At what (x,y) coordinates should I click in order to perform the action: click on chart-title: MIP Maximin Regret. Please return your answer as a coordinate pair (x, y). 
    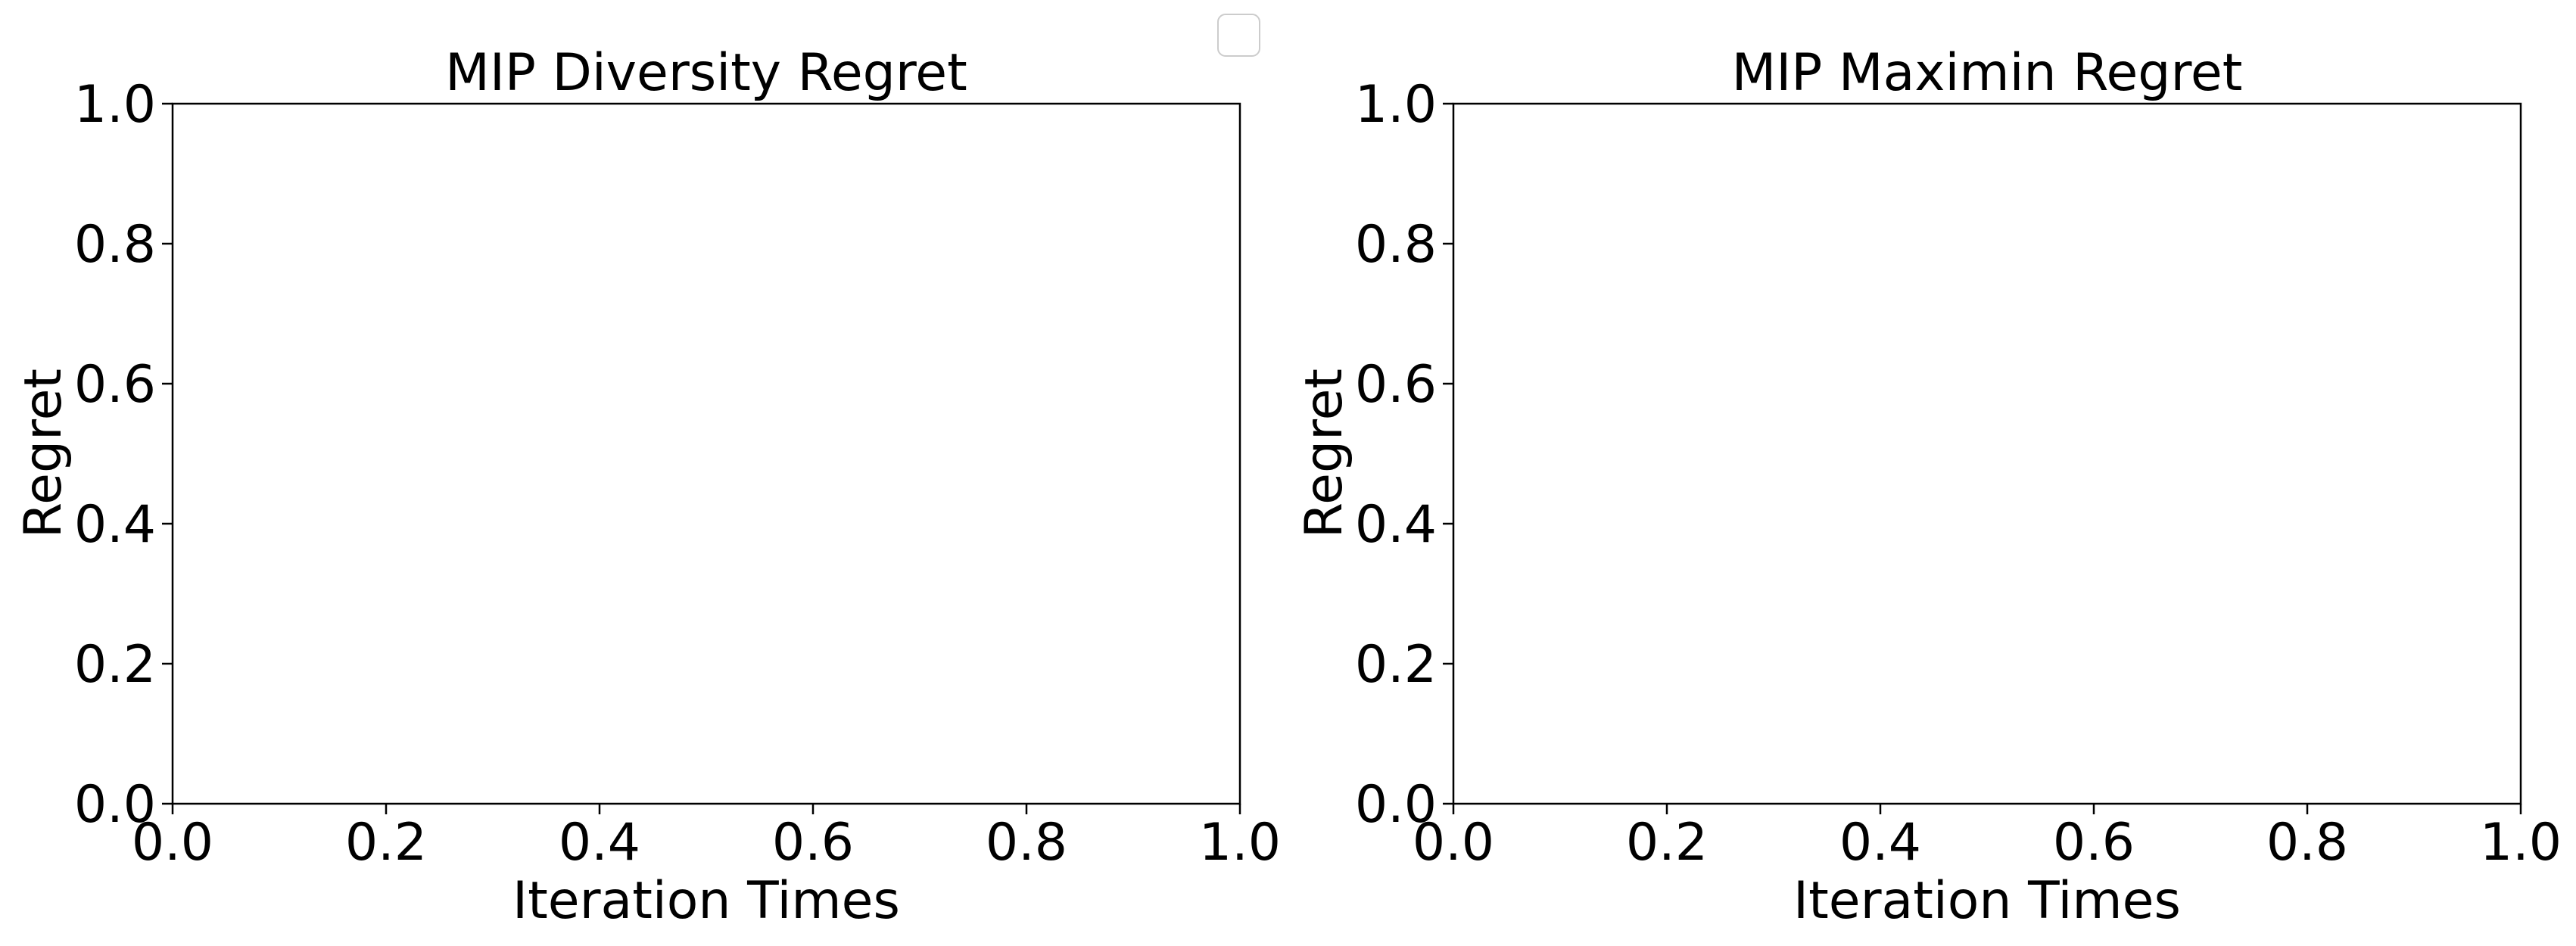
    Looking at the image, I should click on (1987, 73).